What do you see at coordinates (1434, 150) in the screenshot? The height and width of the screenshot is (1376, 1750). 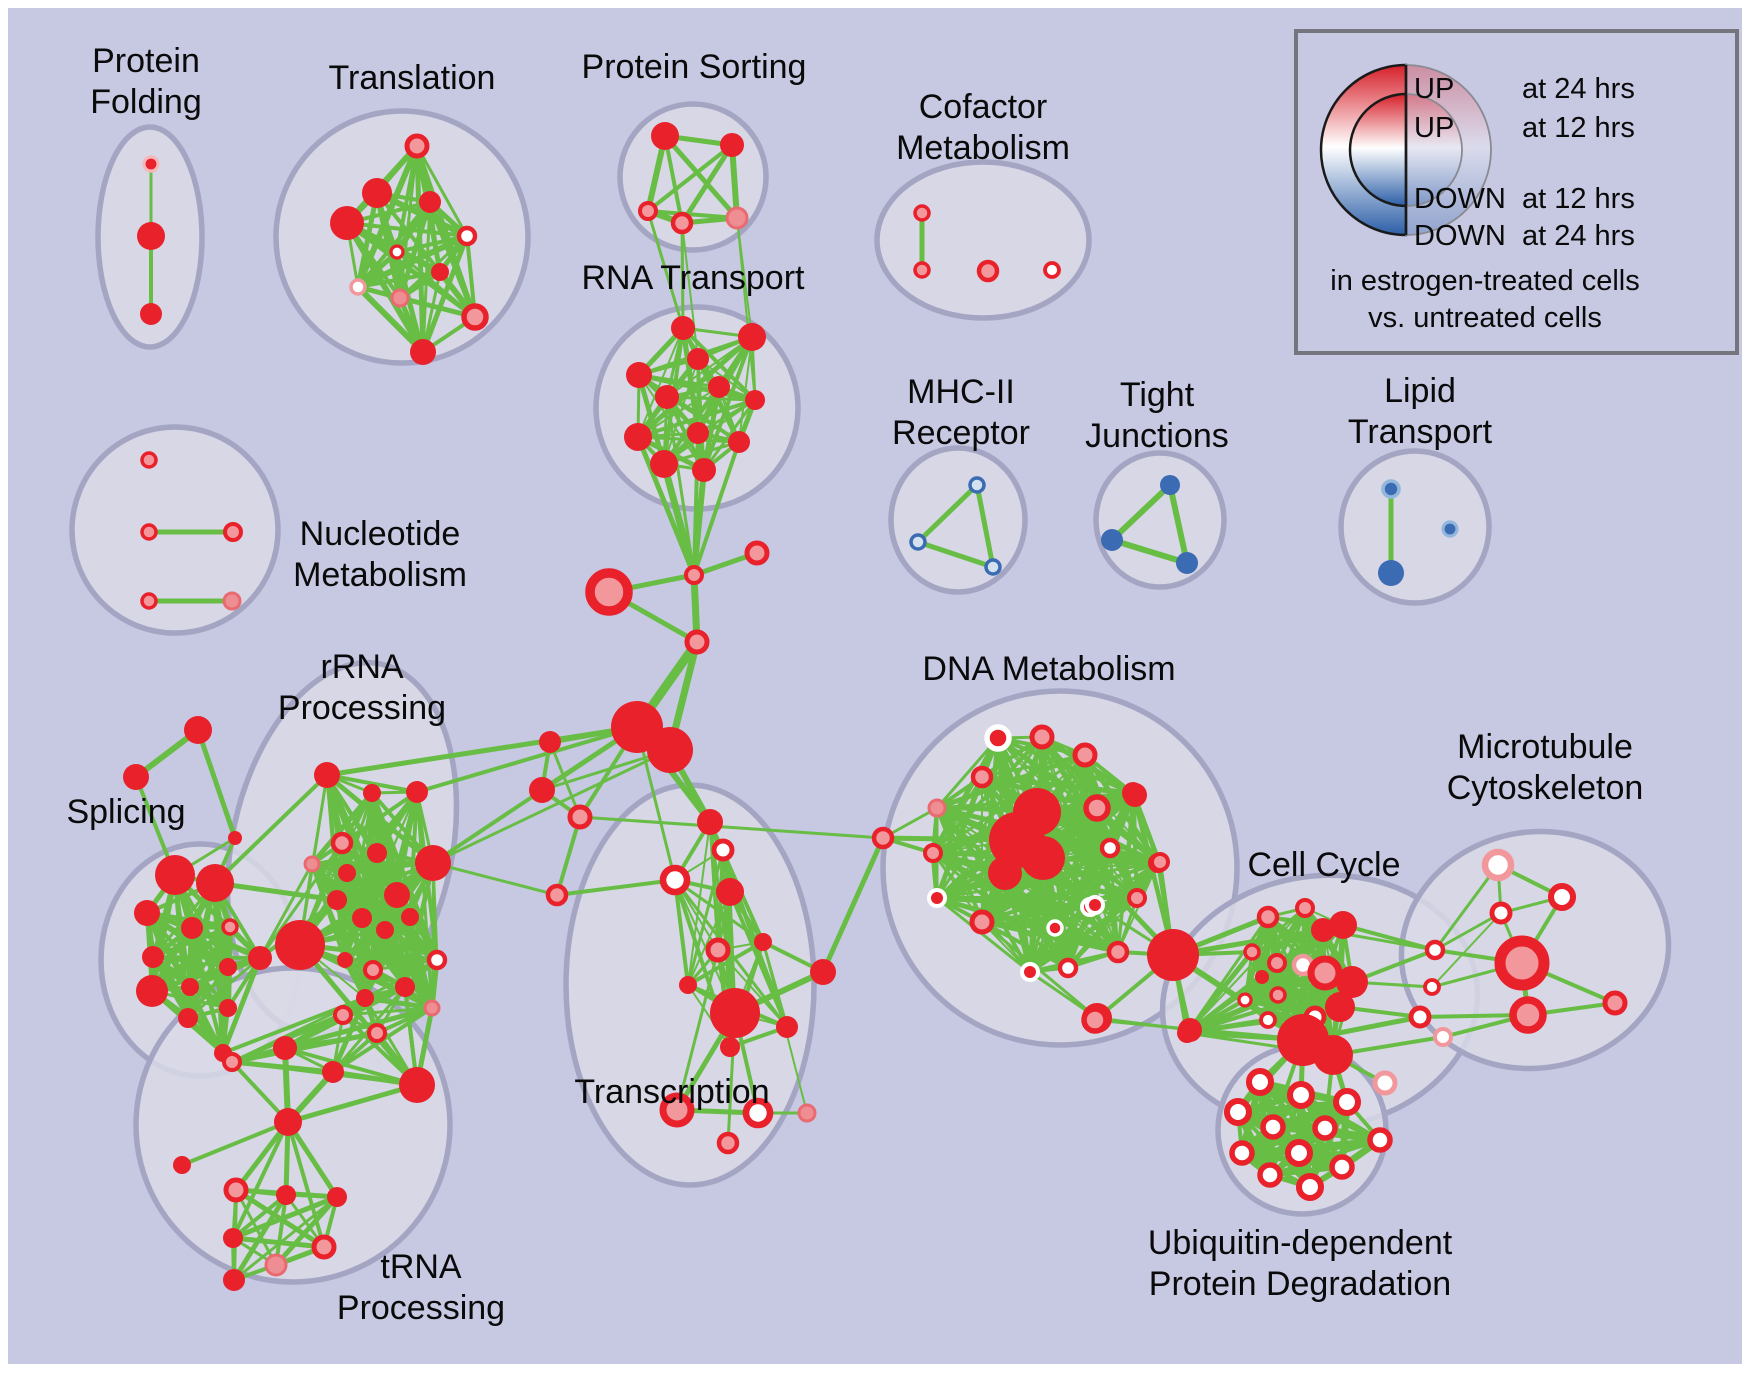 I see `legend-inner-ring-right` at bounding box center [1434, 150].